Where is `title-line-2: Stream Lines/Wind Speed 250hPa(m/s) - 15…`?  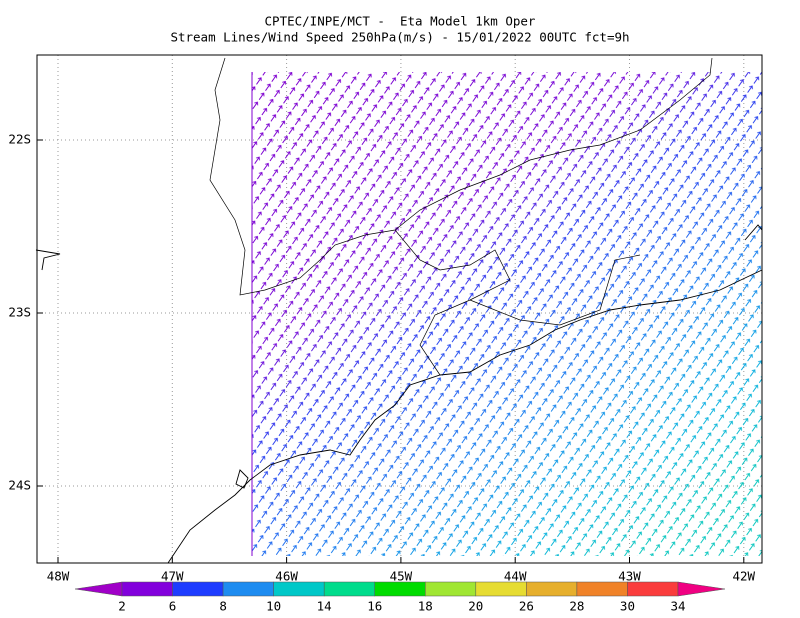 title-line-2: Stream Lines/Wind Speed 250hPa(m/s) - 15… is located at coordinates (399, 37).